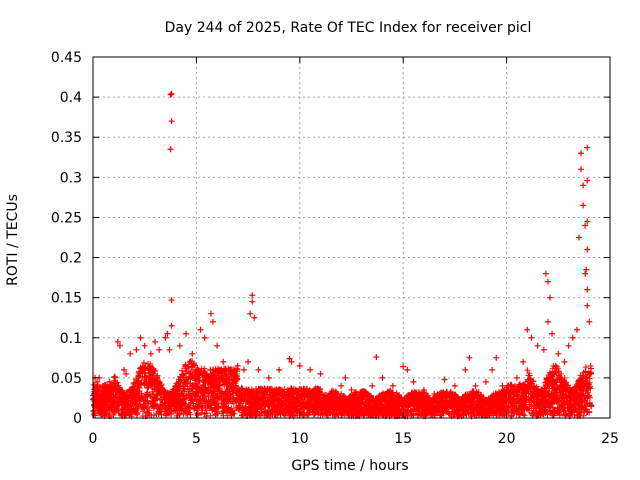  What do you see at coordinates (66, 218) in the screenshot?
I see `y-tick-label: 0.25` at bounding box center [66, 218].